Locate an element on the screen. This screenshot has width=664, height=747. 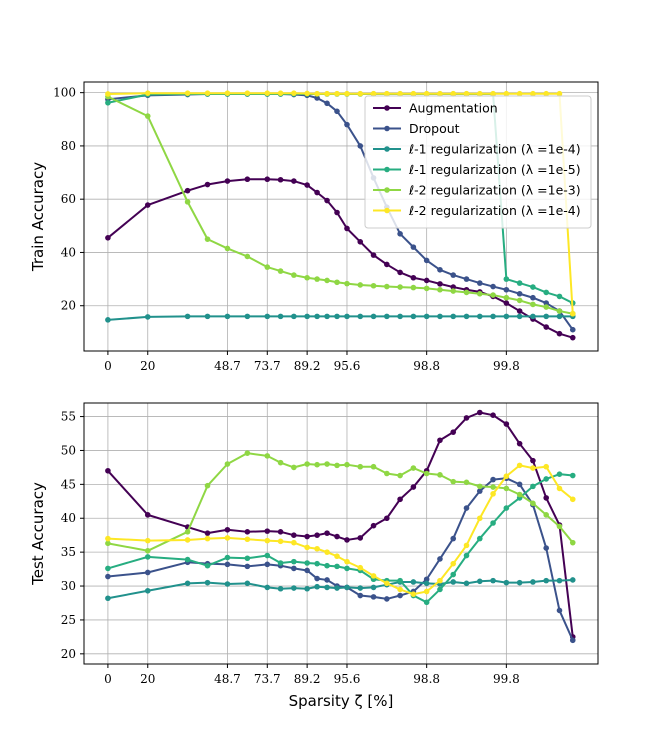
train-x-tick-label: 98.8 is located at coordinates (426, 366).